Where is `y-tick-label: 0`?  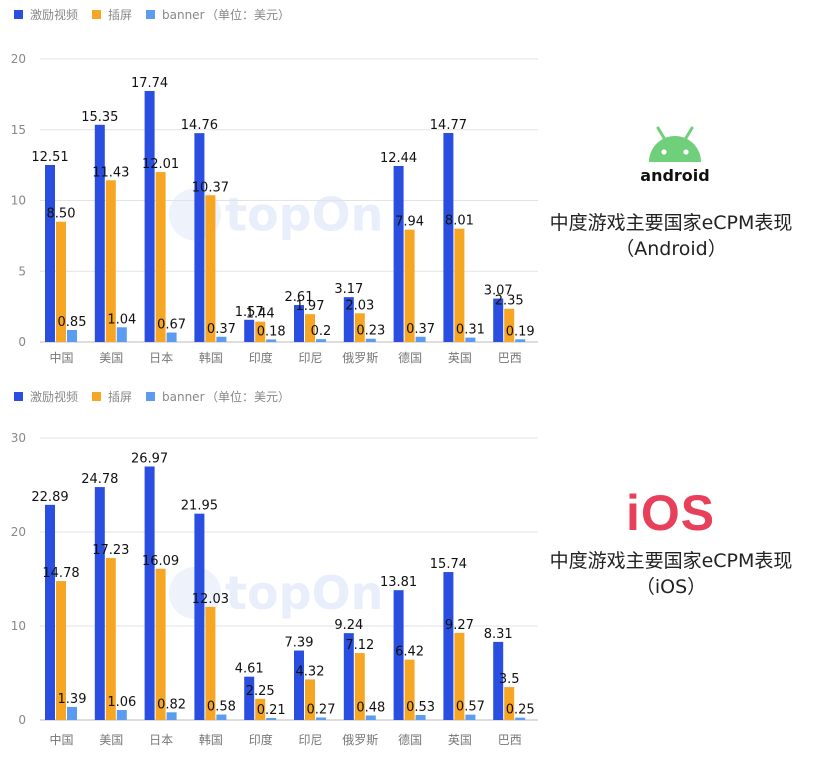
y-tick-label: 0 is located at coordinates (22, 720).